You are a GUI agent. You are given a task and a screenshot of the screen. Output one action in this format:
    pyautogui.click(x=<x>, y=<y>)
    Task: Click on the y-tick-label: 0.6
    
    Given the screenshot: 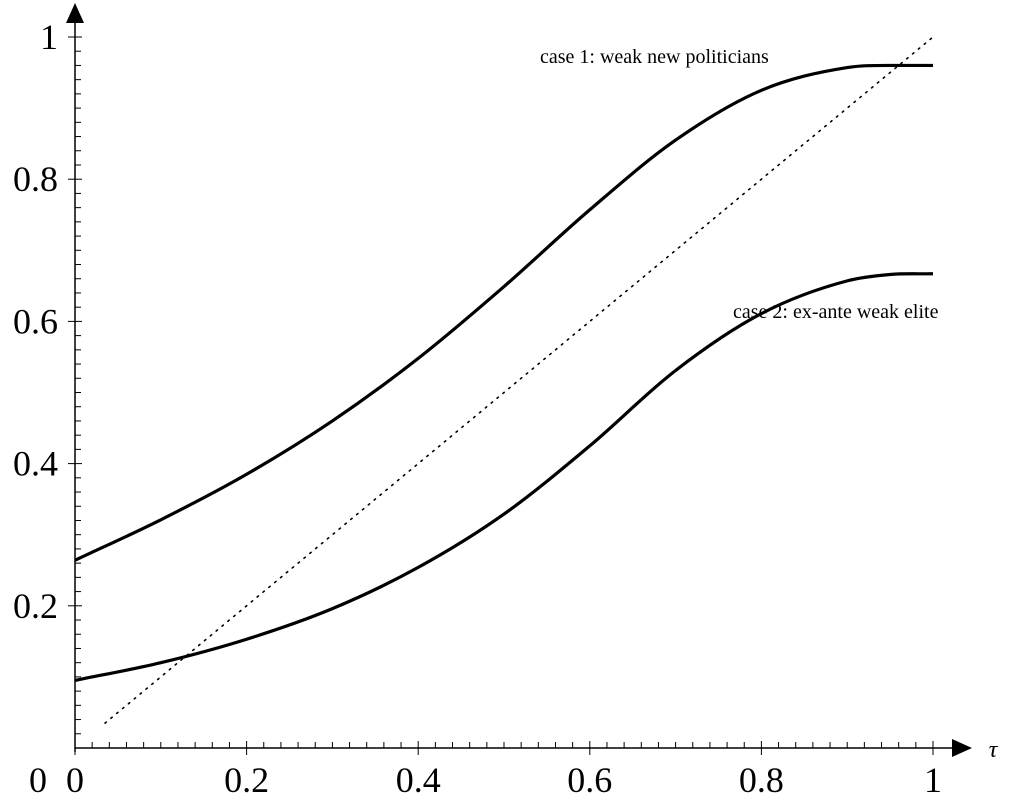 What is the action you would take?
    pyautogui.click(x=35, y=321)
    